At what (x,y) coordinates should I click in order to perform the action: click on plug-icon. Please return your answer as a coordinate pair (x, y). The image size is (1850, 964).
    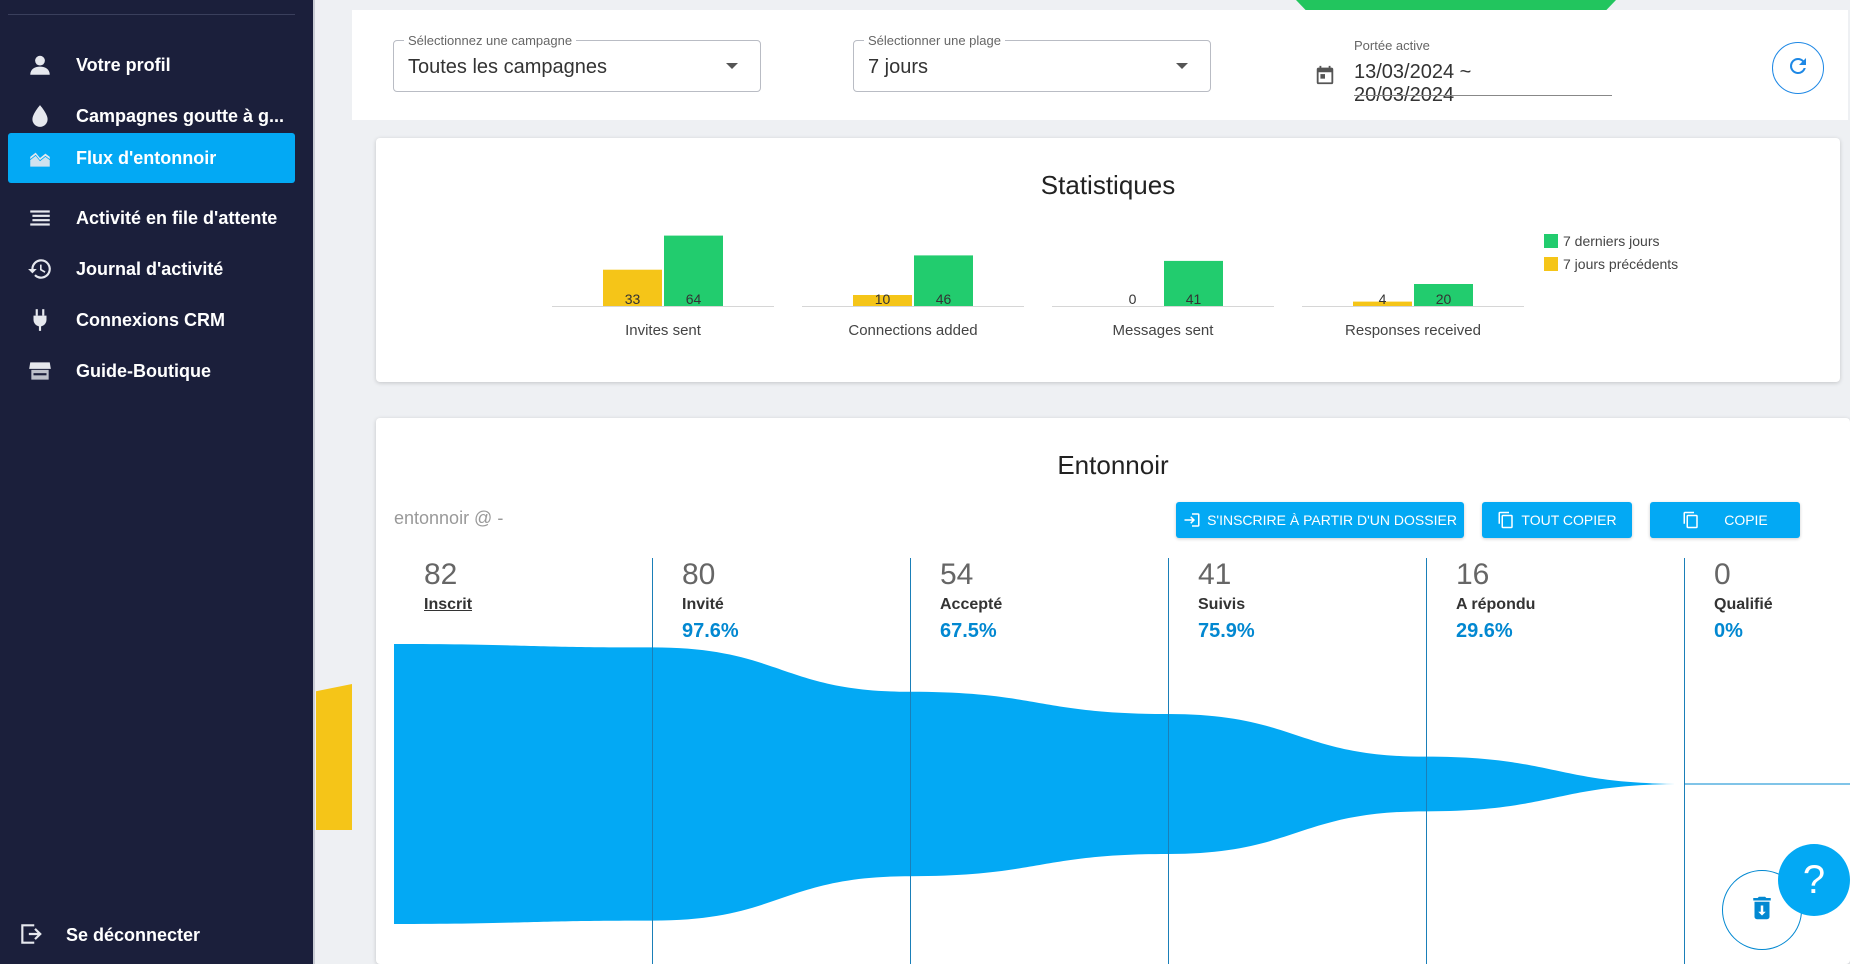
    Looking at the image, I should click on (40, 320).